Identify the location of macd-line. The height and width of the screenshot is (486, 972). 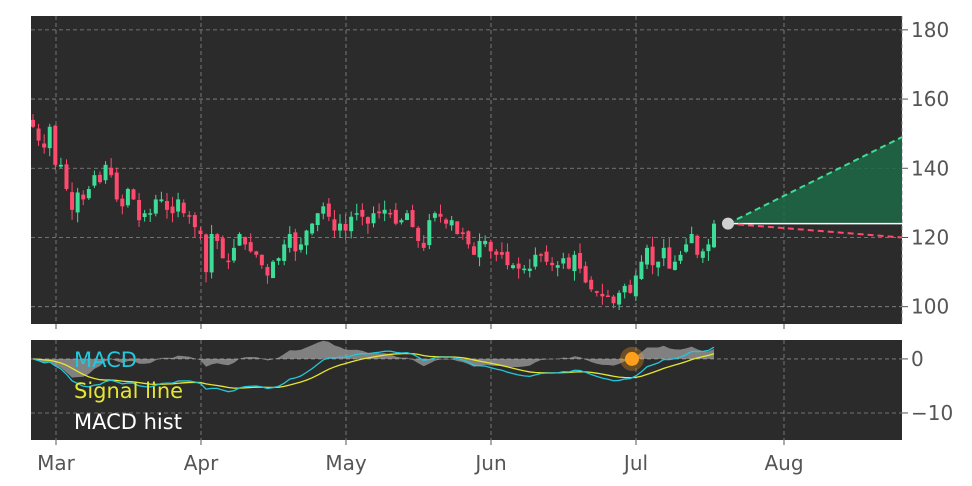
(373, 369).